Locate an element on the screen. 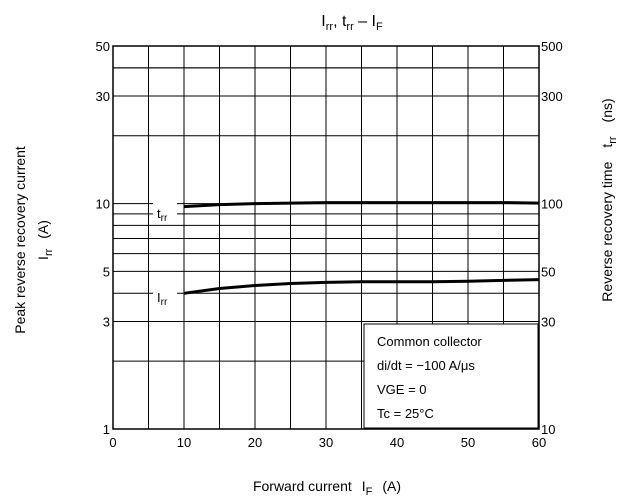 This screenshot has height=500, width=629. y-right-tick-label: 300 is located at coordinates (552, 96).